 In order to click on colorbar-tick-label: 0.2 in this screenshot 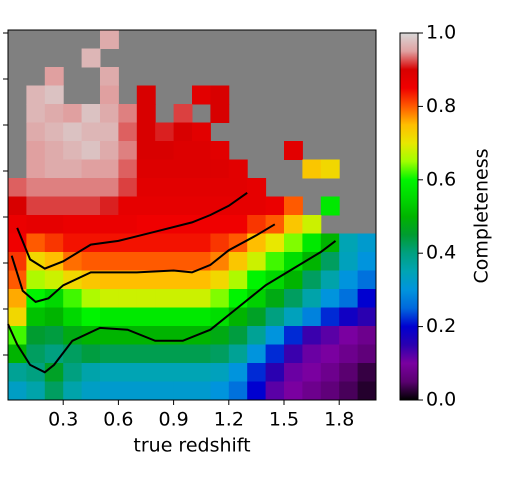, I will do `click(441, 326)`.